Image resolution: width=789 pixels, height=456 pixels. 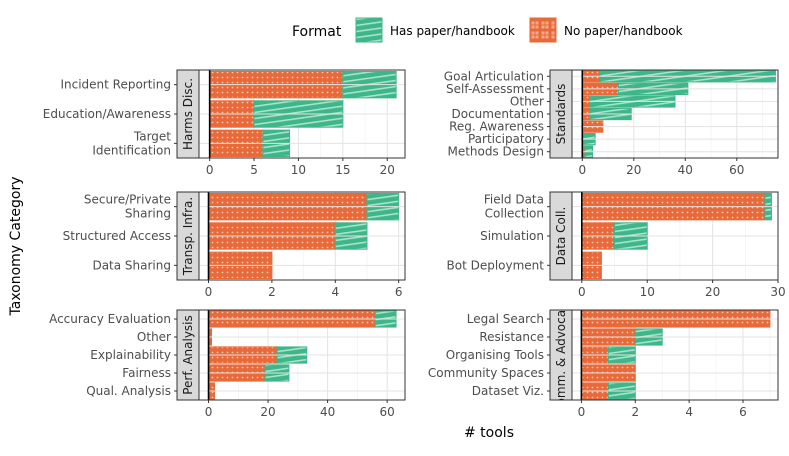 I want to click on category-label: Documentation, so click(x=497, y=114).